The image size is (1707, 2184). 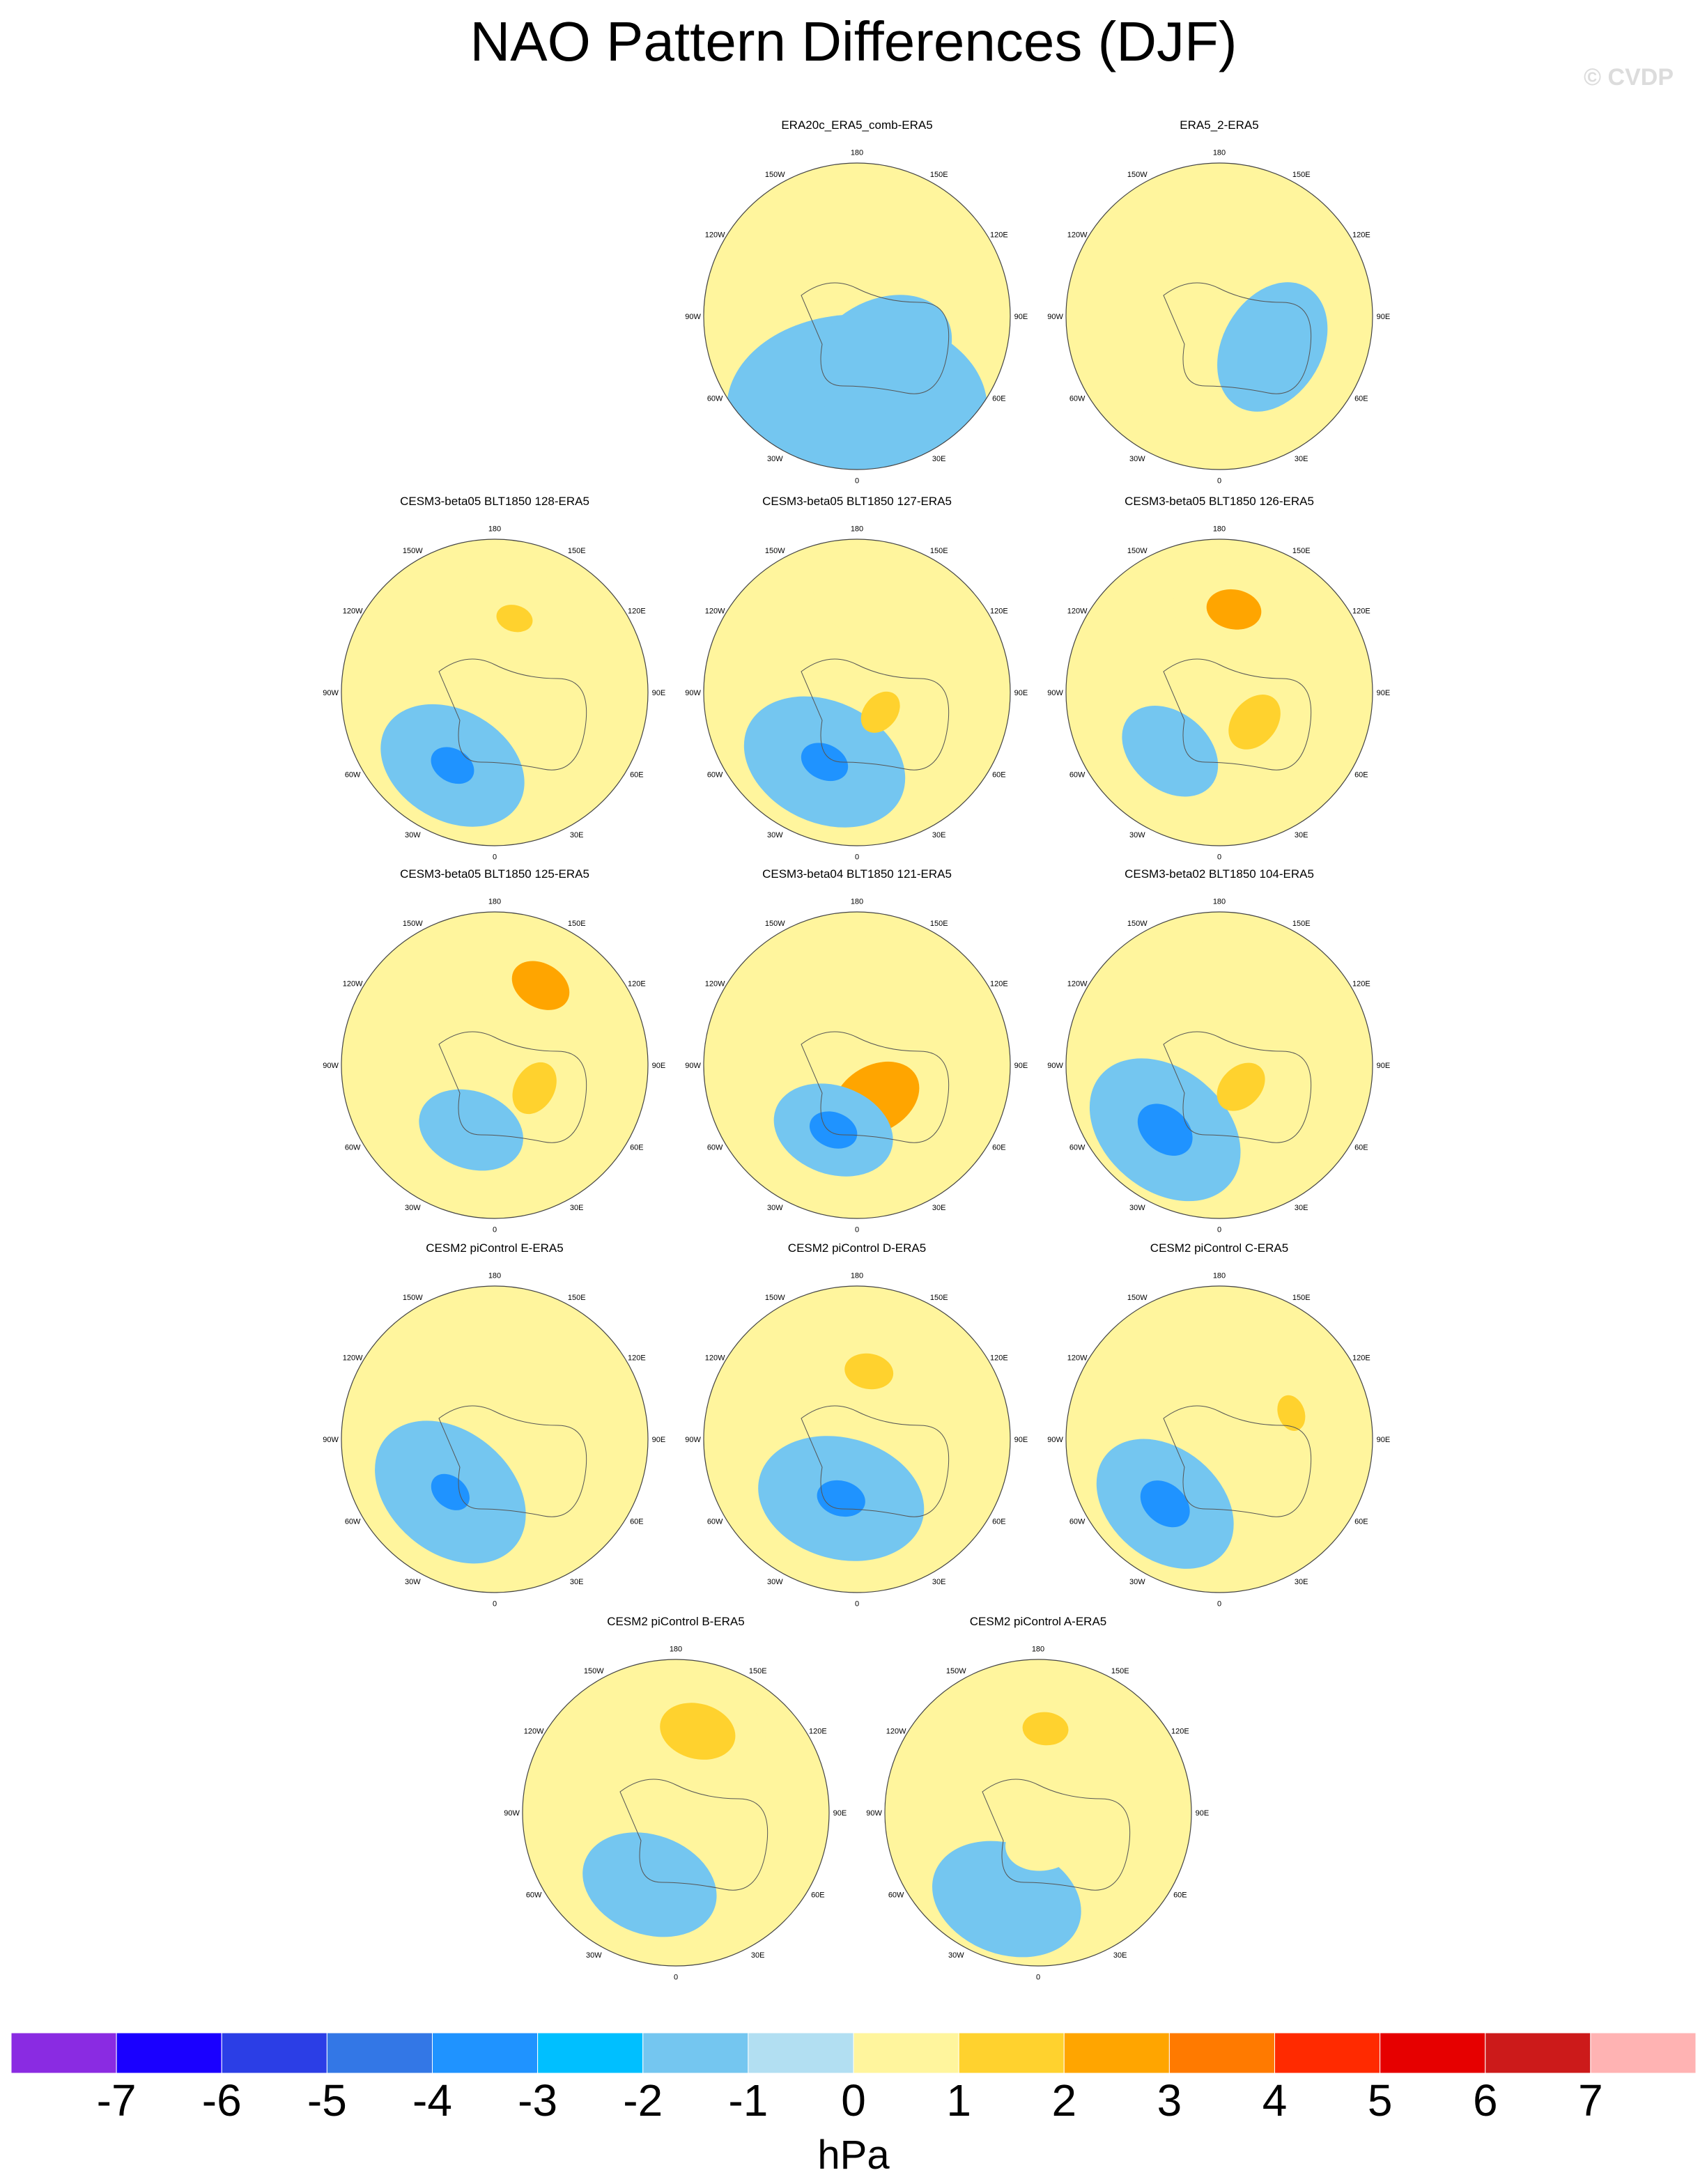 I want to click on colorbar-tick-label: -1, so click(x=748, y=2100).